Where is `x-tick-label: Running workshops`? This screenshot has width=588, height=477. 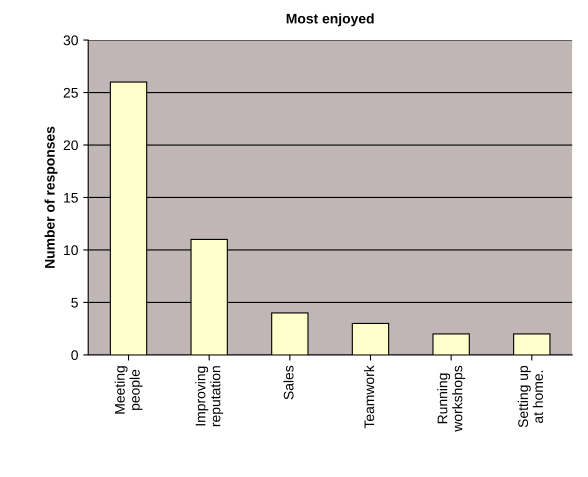
x-tick-label: Running workshops is located at coordinates (451, 399).